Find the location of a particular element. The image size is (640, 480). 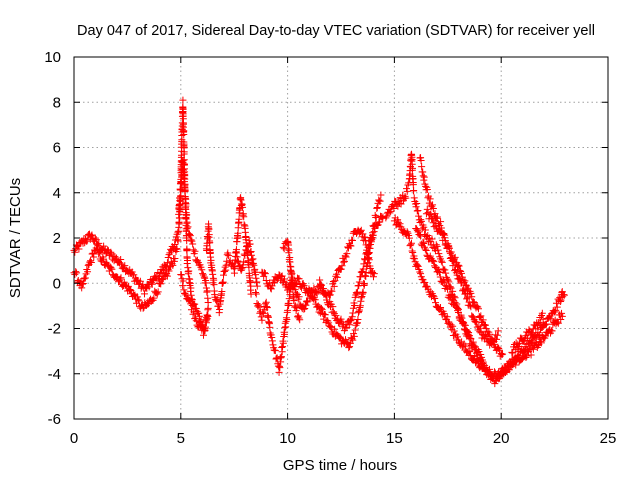

x-tick-label: 5 is located at coordinates (181, 438).